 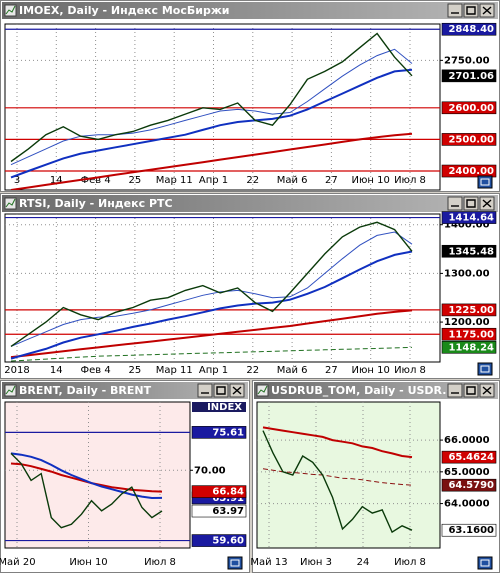 I want to click on level-label: 1175.00, so click(x=471, y=334).